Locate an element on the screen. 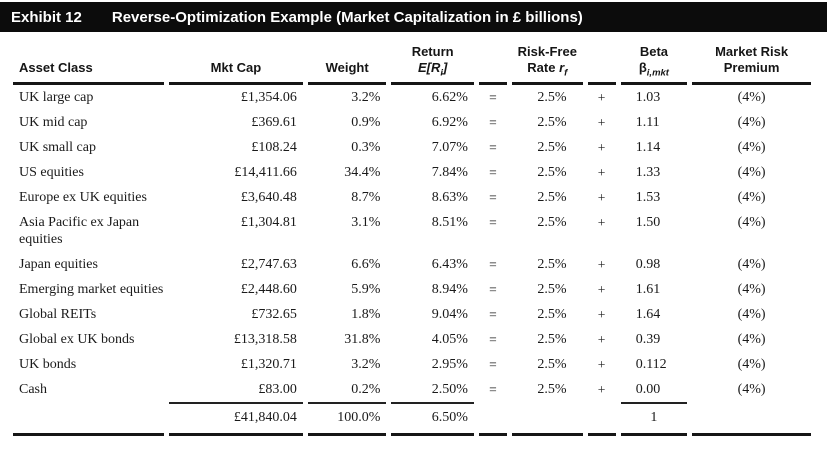  cell-weight: 34.4% is located at coordinates (362, 172).